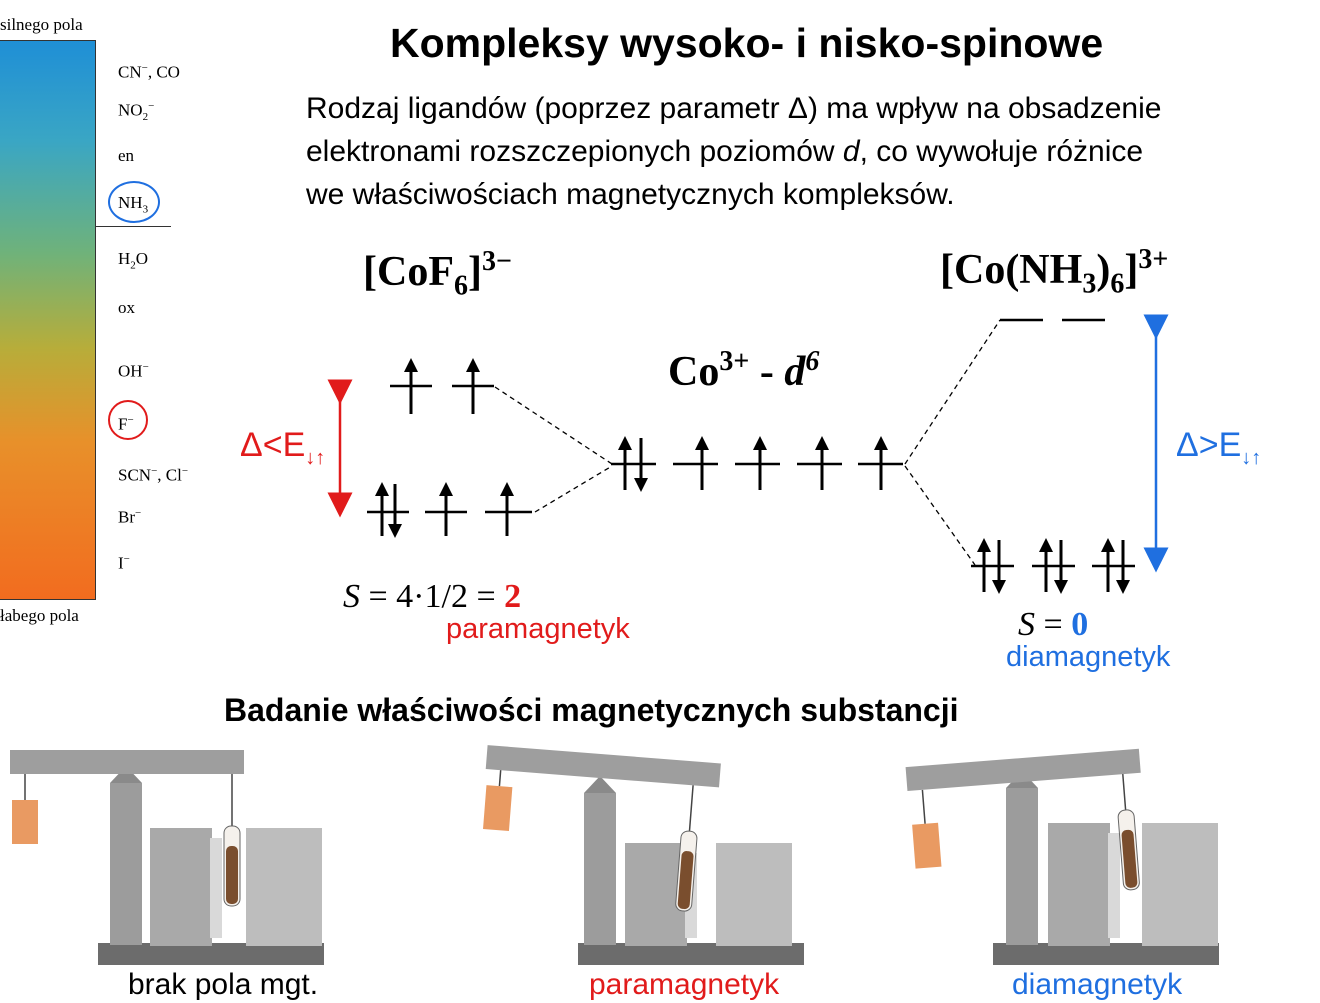  What do you see at coordinates (1053, 624) in the screenshot?
I see `low-spin-total-spin: S = 0` at bounding box center [1053, 624].